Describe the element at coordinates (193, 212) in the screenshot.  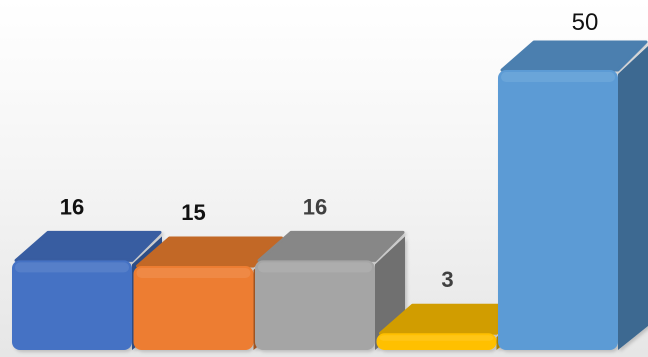
I see `data-label-bar-2: 15` at that location.